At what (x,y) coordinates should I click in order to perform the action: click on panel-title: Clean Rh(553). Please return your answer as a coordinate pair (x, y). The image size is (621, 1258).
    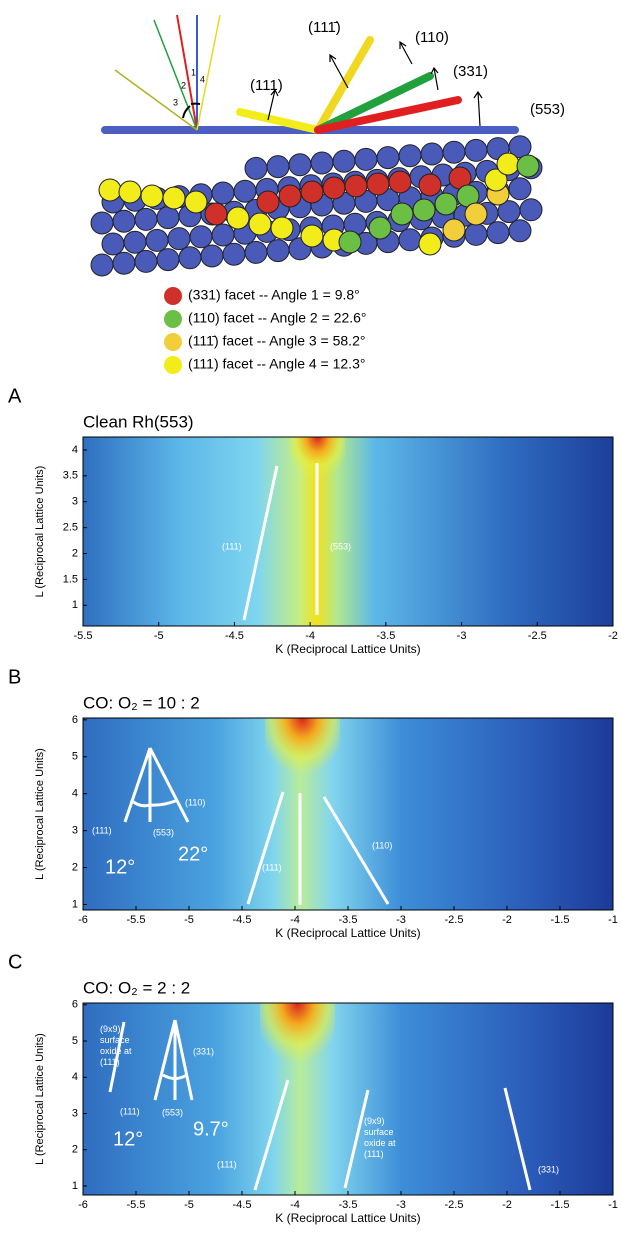
    Looking at the image, I should click on (138, 421).